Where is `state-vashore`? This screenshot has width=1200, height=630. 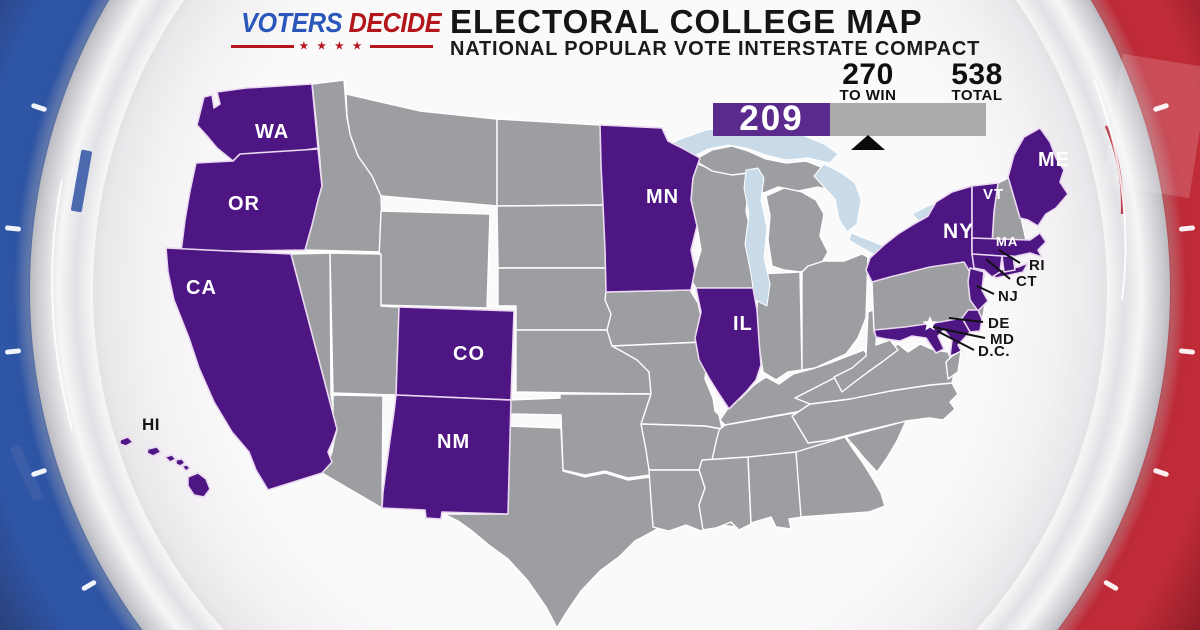 state-vashore is located at coordinates (953, 365).